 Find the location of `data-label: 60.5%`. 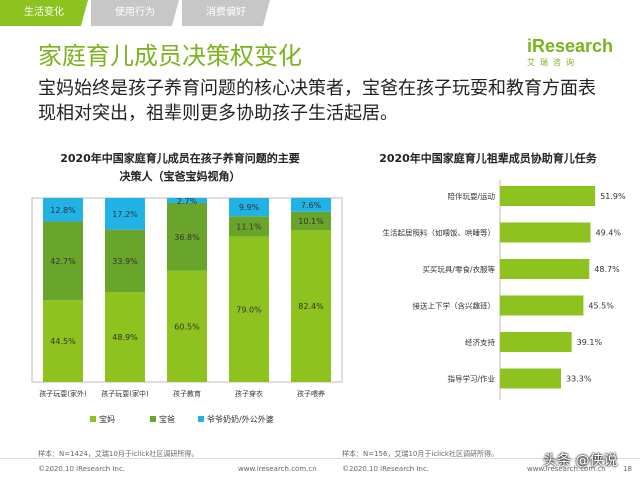

data-label: 60.5% is located at coordinates (187, 326).